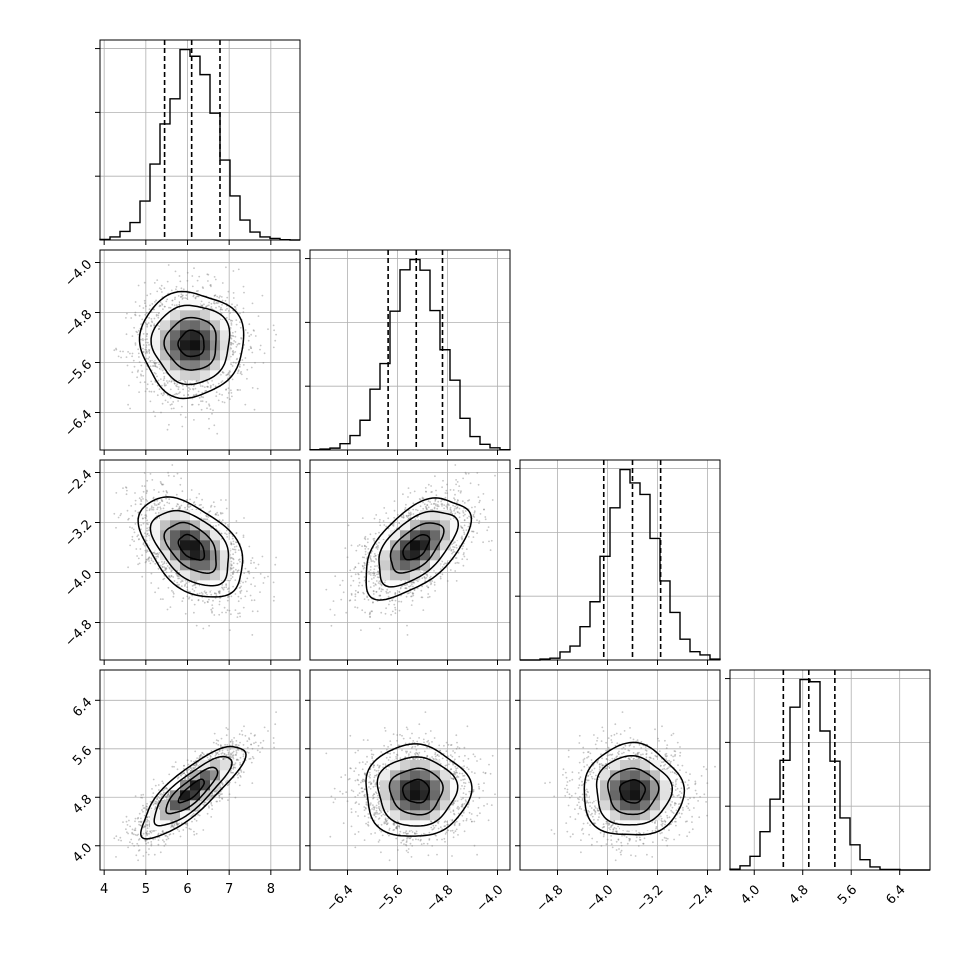 The width and height of the screenshot is (970, 970). What do you see at coordinates (78, 633) in the screenshot?
I see `y-tick-label: −4.8` at bounding box center [78, 633].